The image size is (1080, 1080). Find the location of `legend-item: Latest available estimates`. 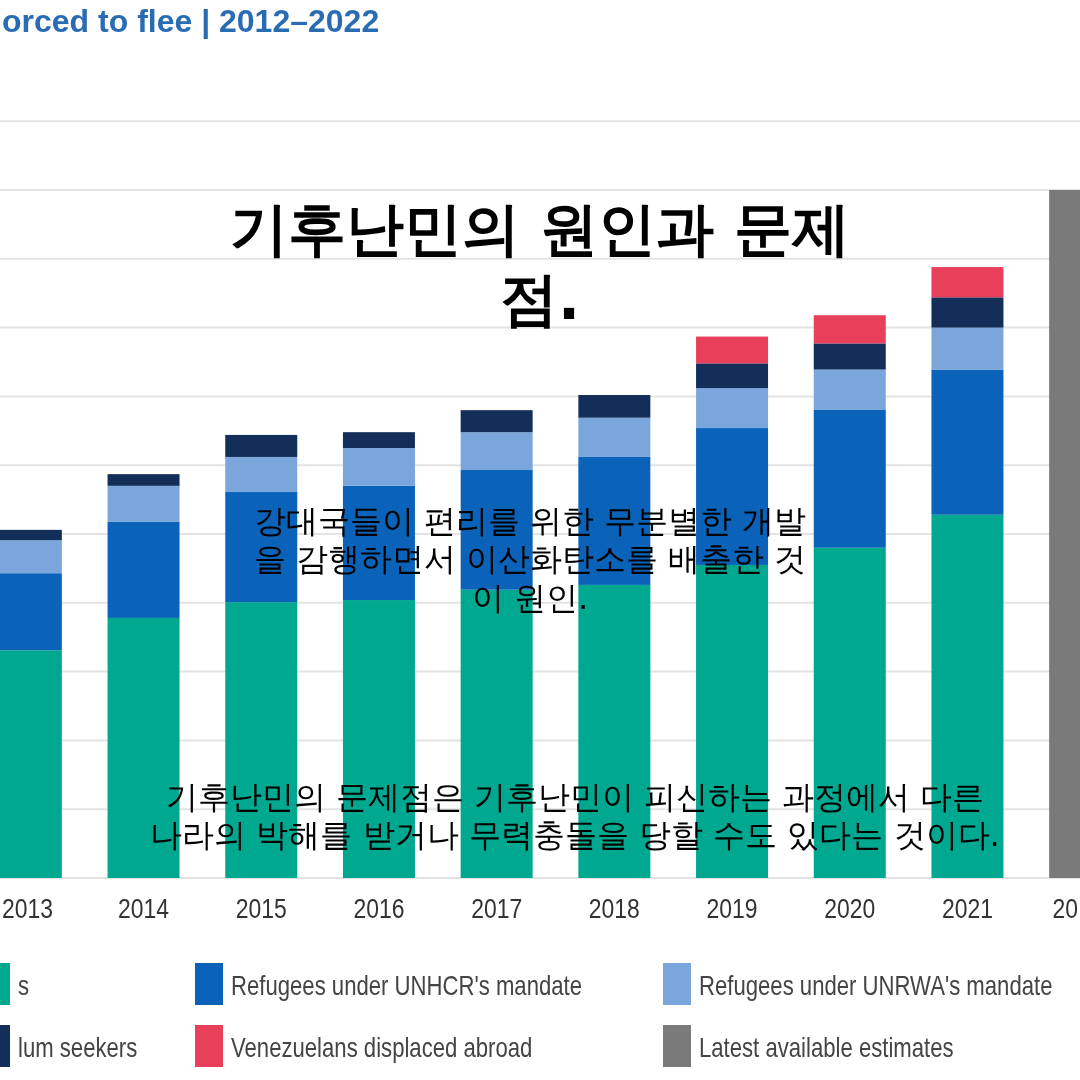

legend-item: Latest available estimates is located at coordinates (808, 1046).